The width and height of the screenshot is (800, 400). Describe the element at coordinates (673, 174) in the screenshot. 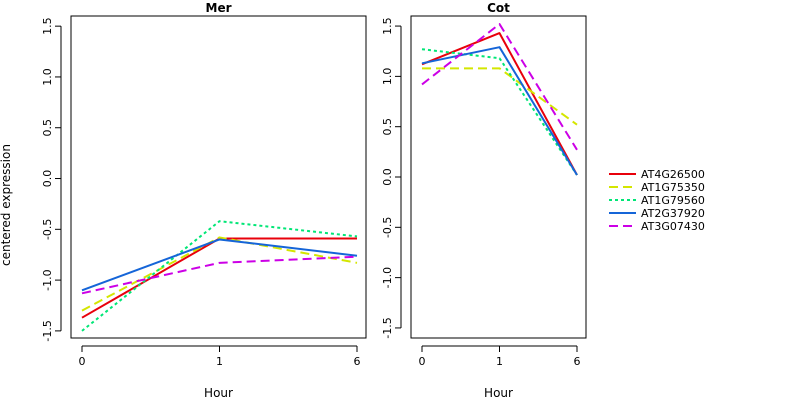

I see `legend-label: AT4G26500` at that location.